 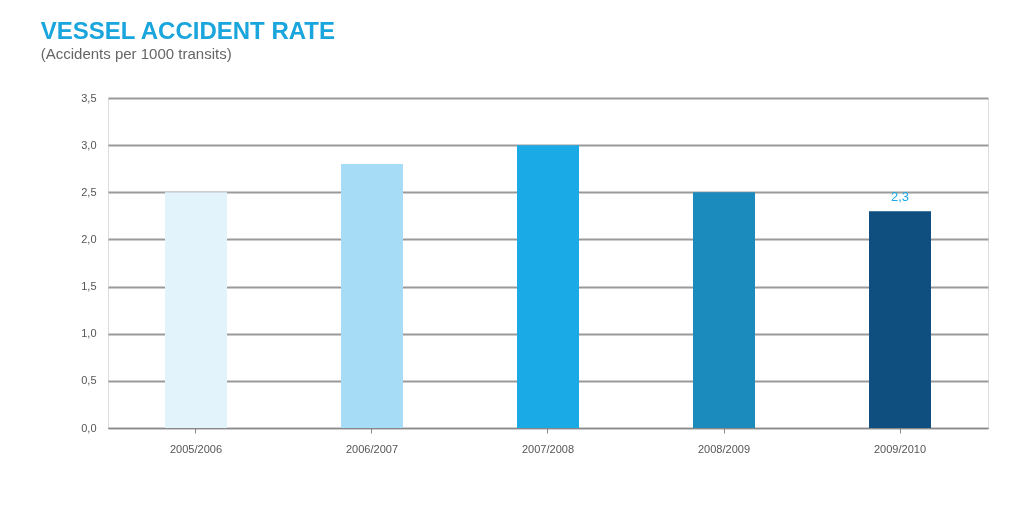 What do you see at coordinates (548, 448) in the screenshot?
I see `x-tick-label: 2007/2008` at bounding box center [548, 448].